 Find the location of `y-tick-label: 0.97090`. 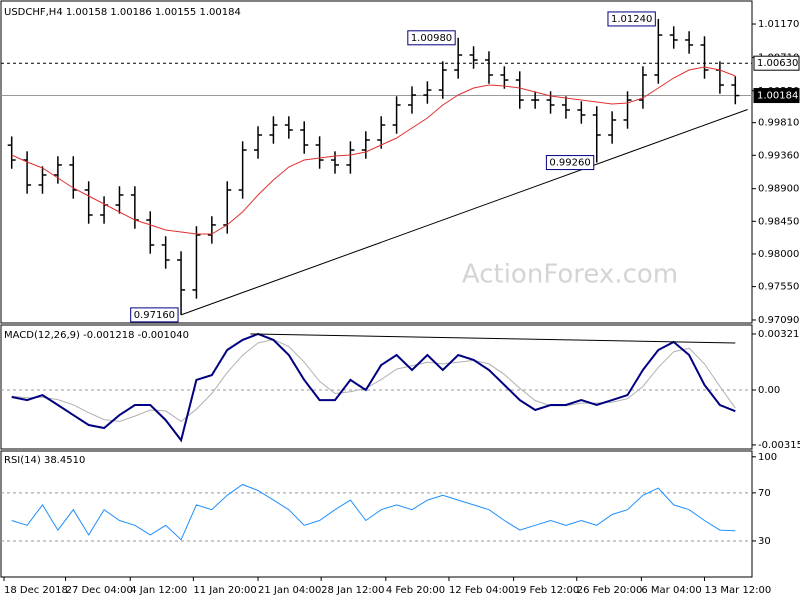

y-tick-label: 0.97090 is located at coordinates (778, 320).